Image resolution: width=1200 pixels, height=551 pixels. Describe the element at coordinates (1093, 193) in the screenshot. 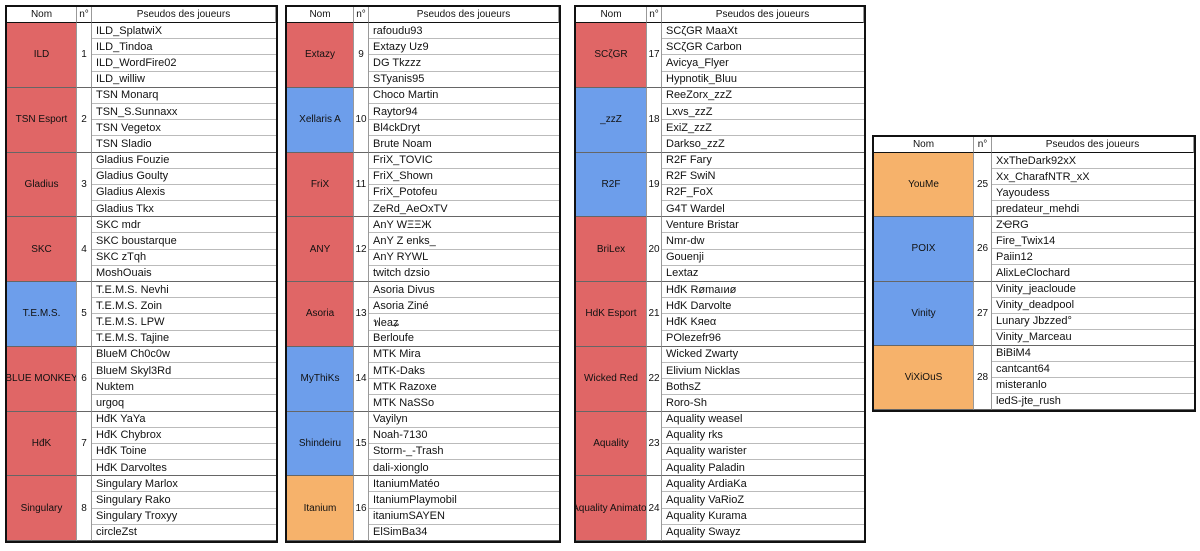

I see `player-name: Yayoudess` at that location.